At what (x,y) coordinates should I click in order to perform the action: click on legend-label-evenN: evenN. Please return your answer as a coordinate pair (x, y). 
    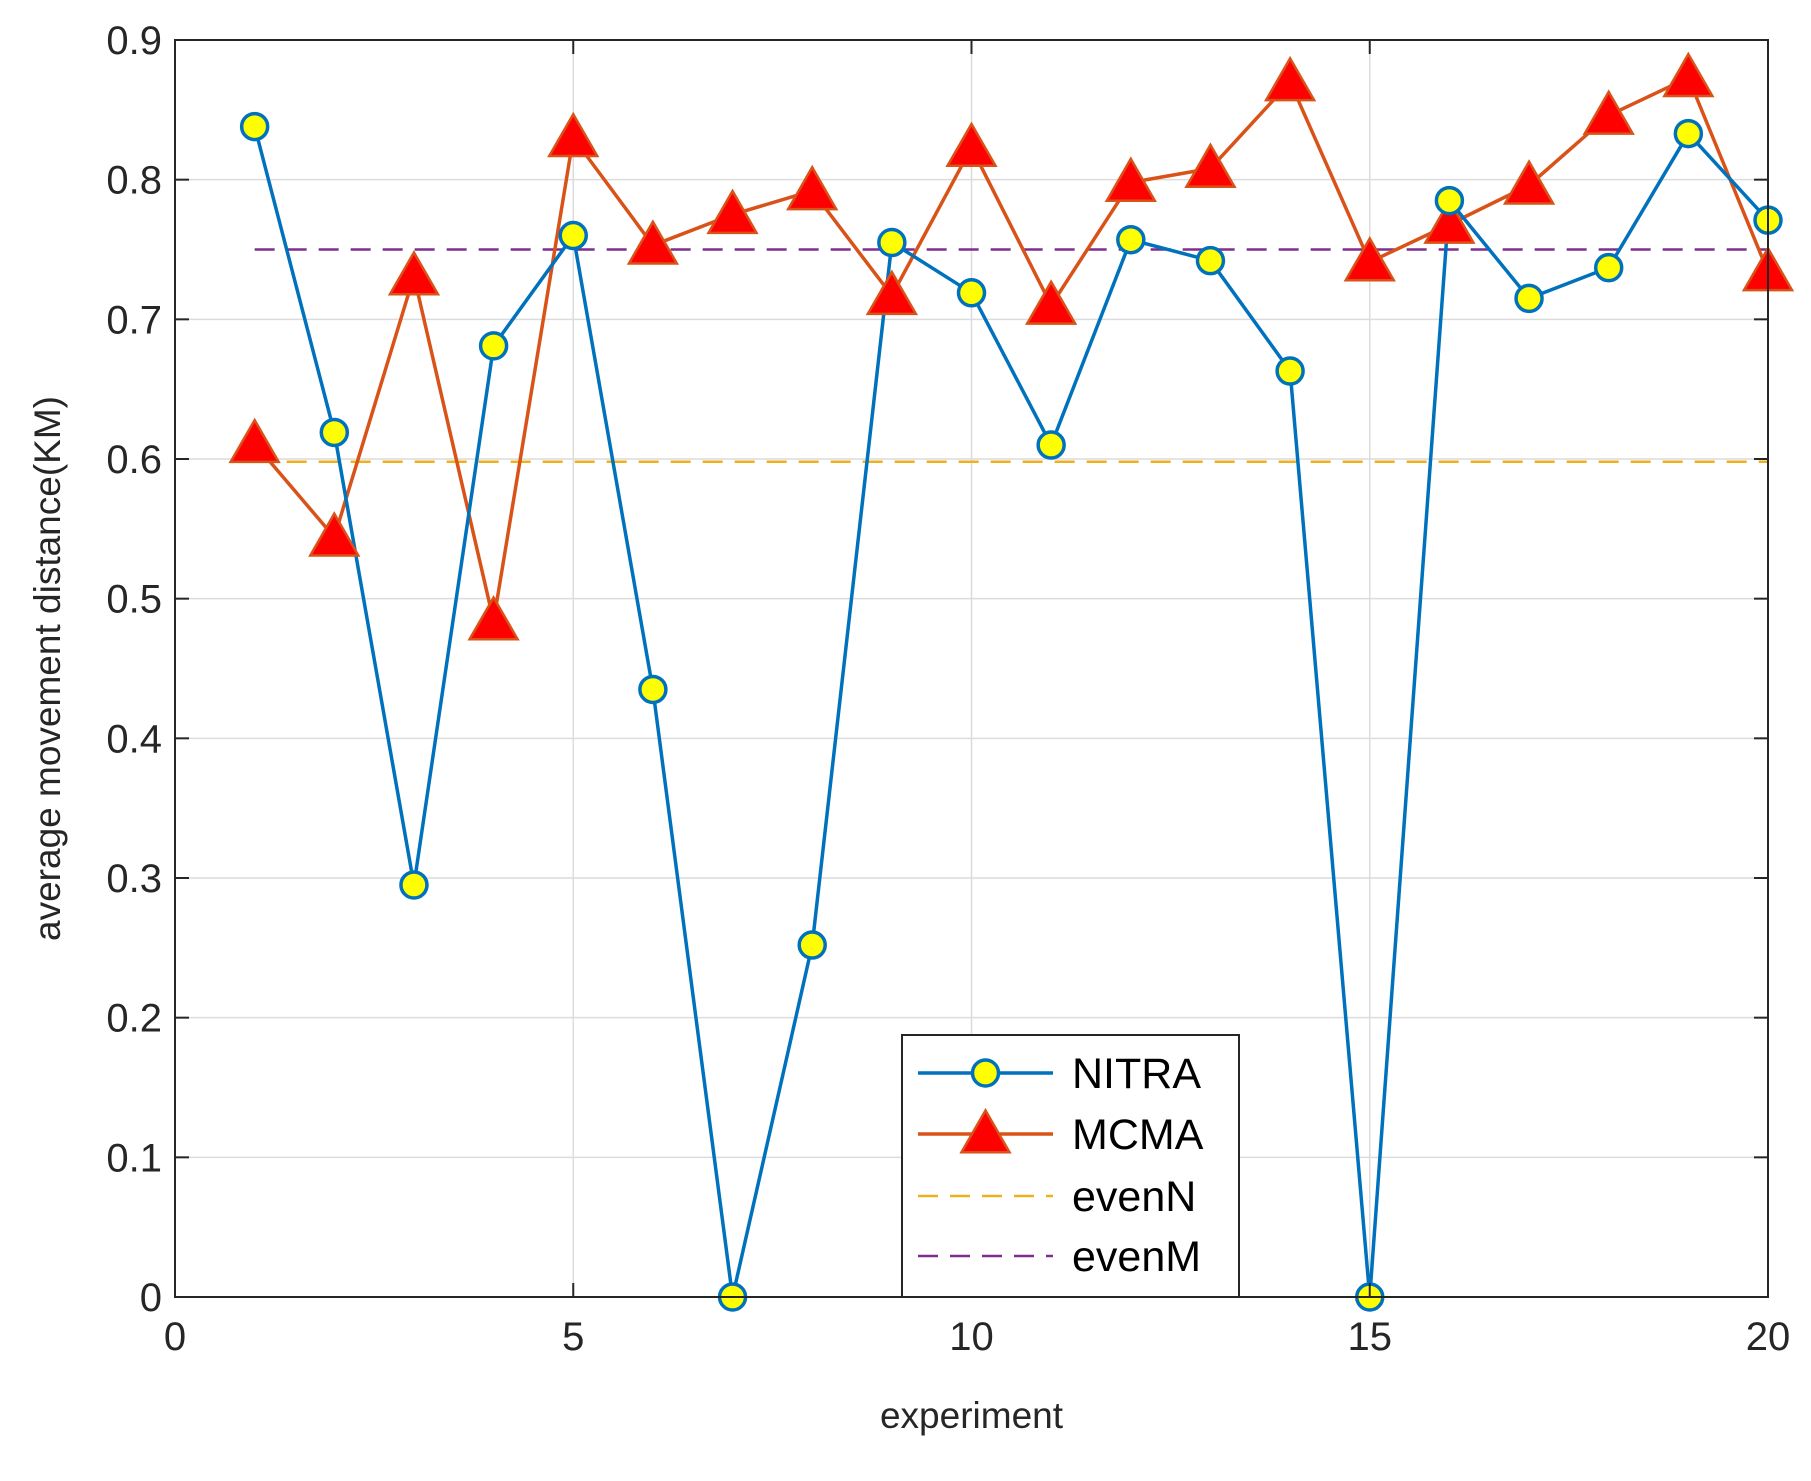
    Looking at the image, I should click on (1134, 1197).